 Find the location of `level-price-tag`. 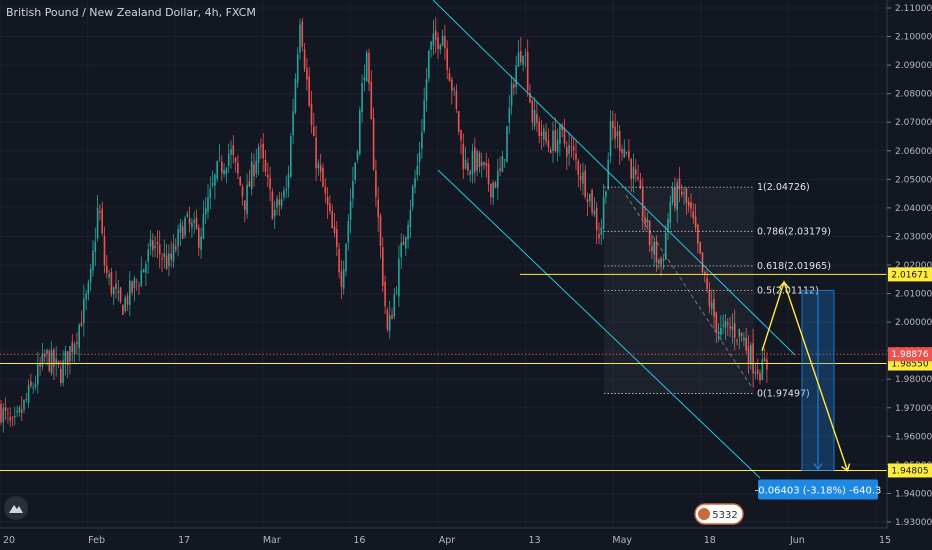

level-price-tag is located at coordinates (910, 274).